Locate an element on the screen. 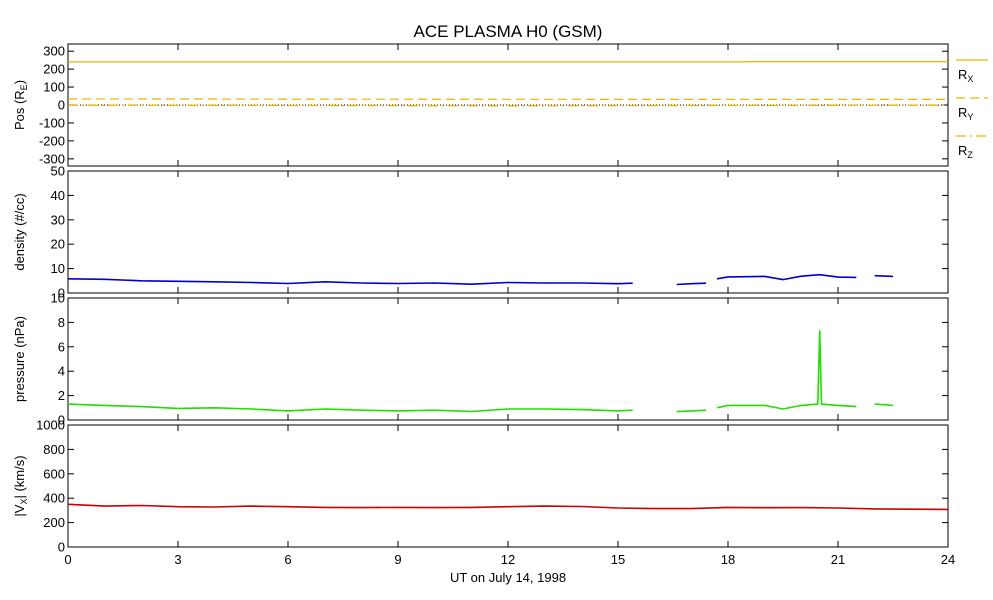  legend-label-X: RX is located at coordinates (965, 75).